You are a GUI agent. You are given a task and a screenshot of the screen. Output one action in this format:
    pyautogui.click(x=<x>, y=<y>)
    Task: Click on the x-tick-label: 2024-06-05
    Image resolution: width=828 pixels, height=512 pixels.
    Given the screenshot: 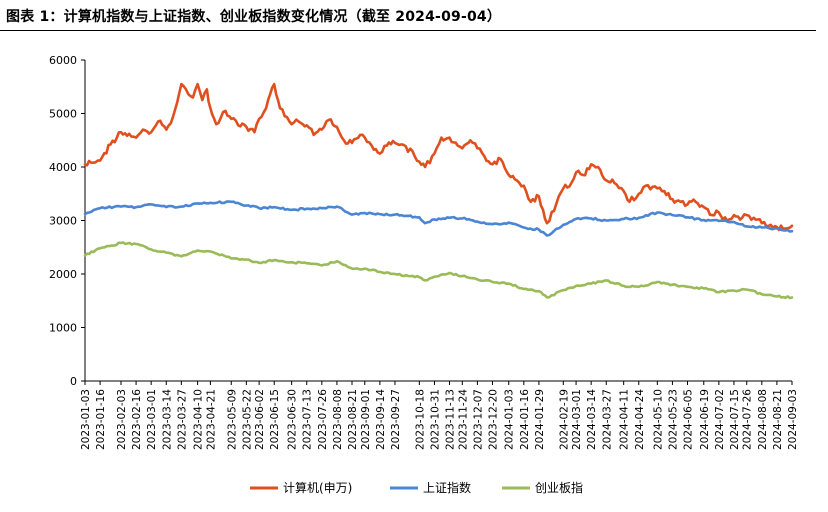 What is the action you would take?
    pyautogui.click(x=689, y=419)
    